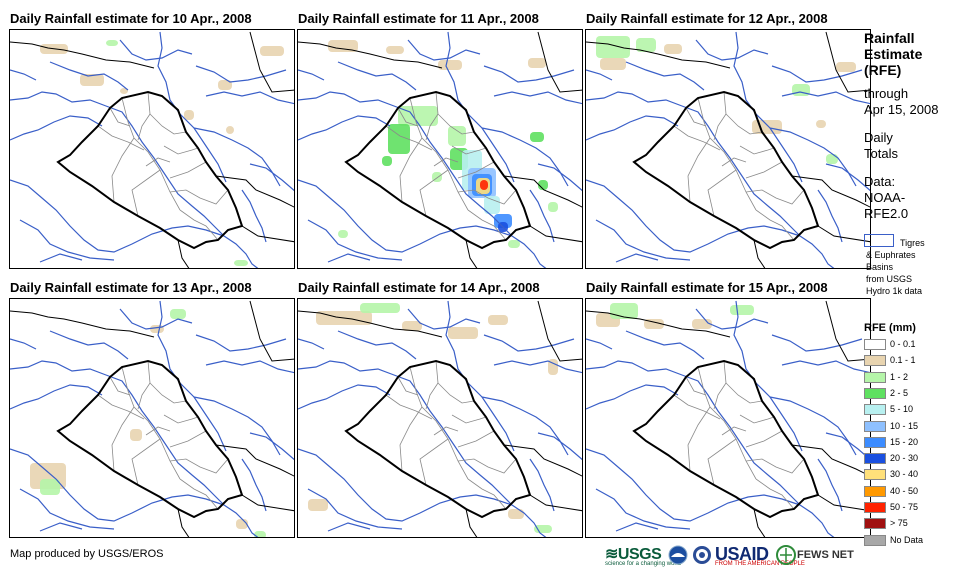  I want to click on map-credit: Map produced by USGS/EROS, so click(87, 554).